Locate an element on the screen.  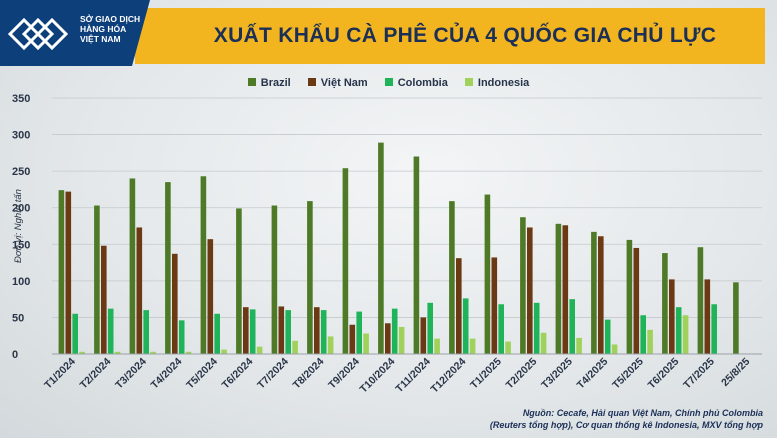
x-tick-label: T11/2024 is located at coordinates (413, 376).